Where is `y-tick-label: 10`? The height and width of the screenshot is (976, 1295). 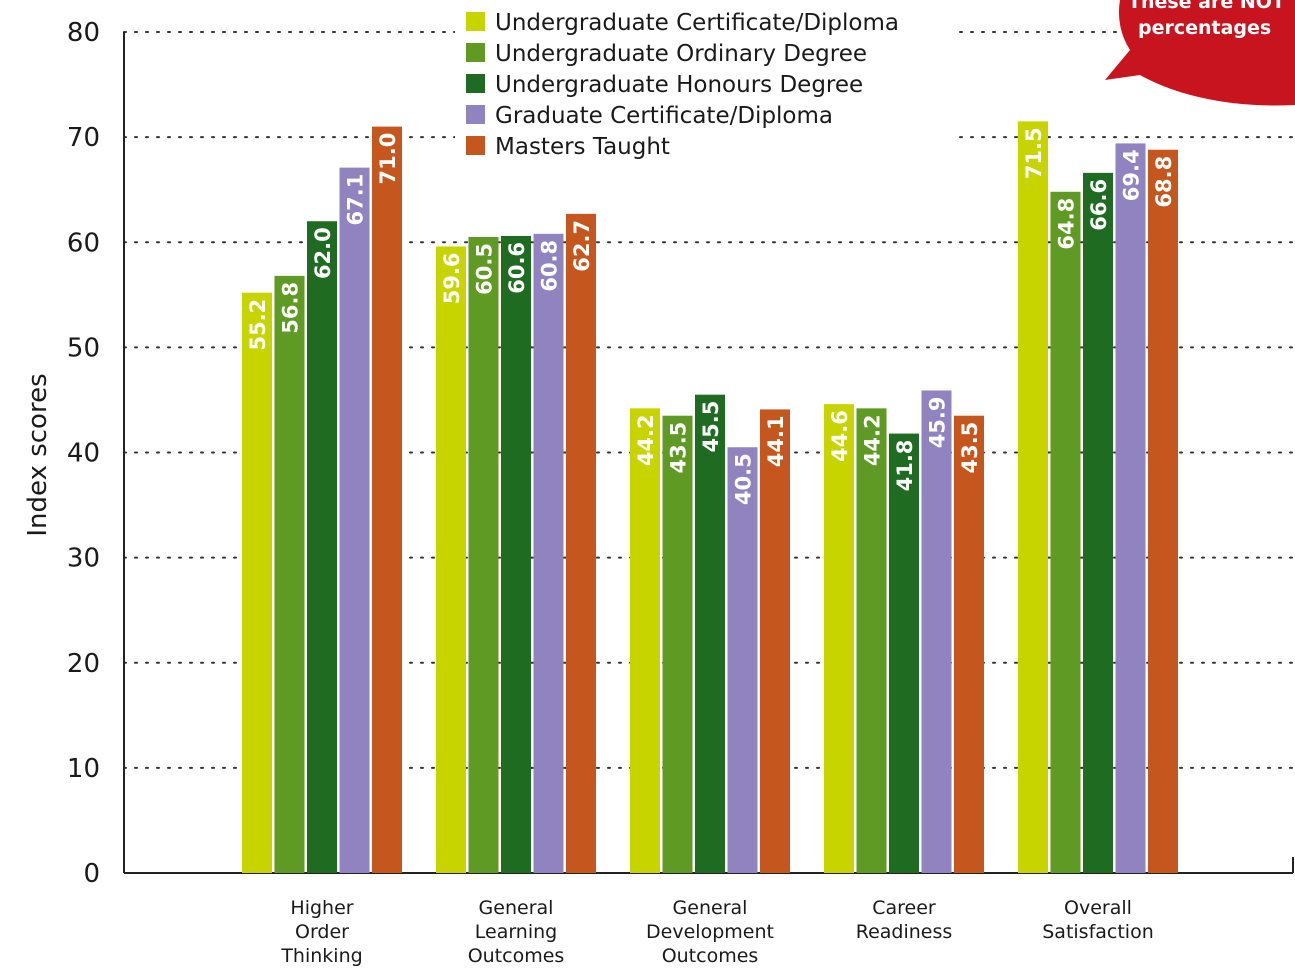
y-tick-label: 10 is located at coordinates (83, 769).